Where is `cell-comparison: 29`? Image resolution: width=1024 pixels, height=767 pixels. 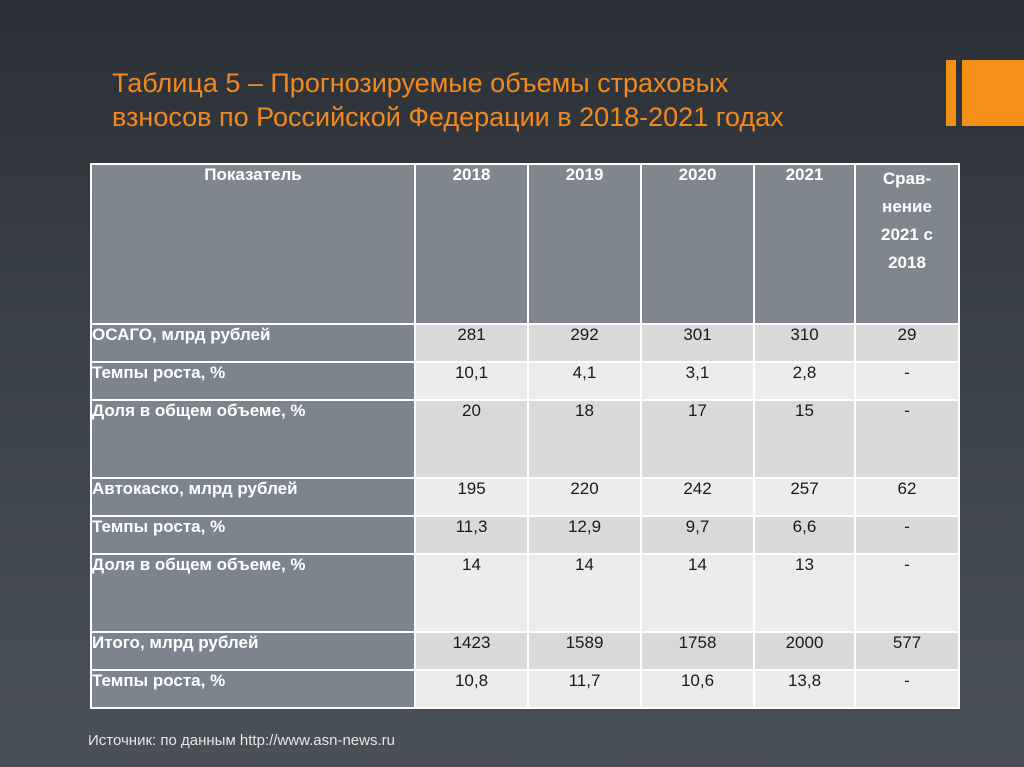 cell-comparison: 29 is located at coordinates (907, 343).